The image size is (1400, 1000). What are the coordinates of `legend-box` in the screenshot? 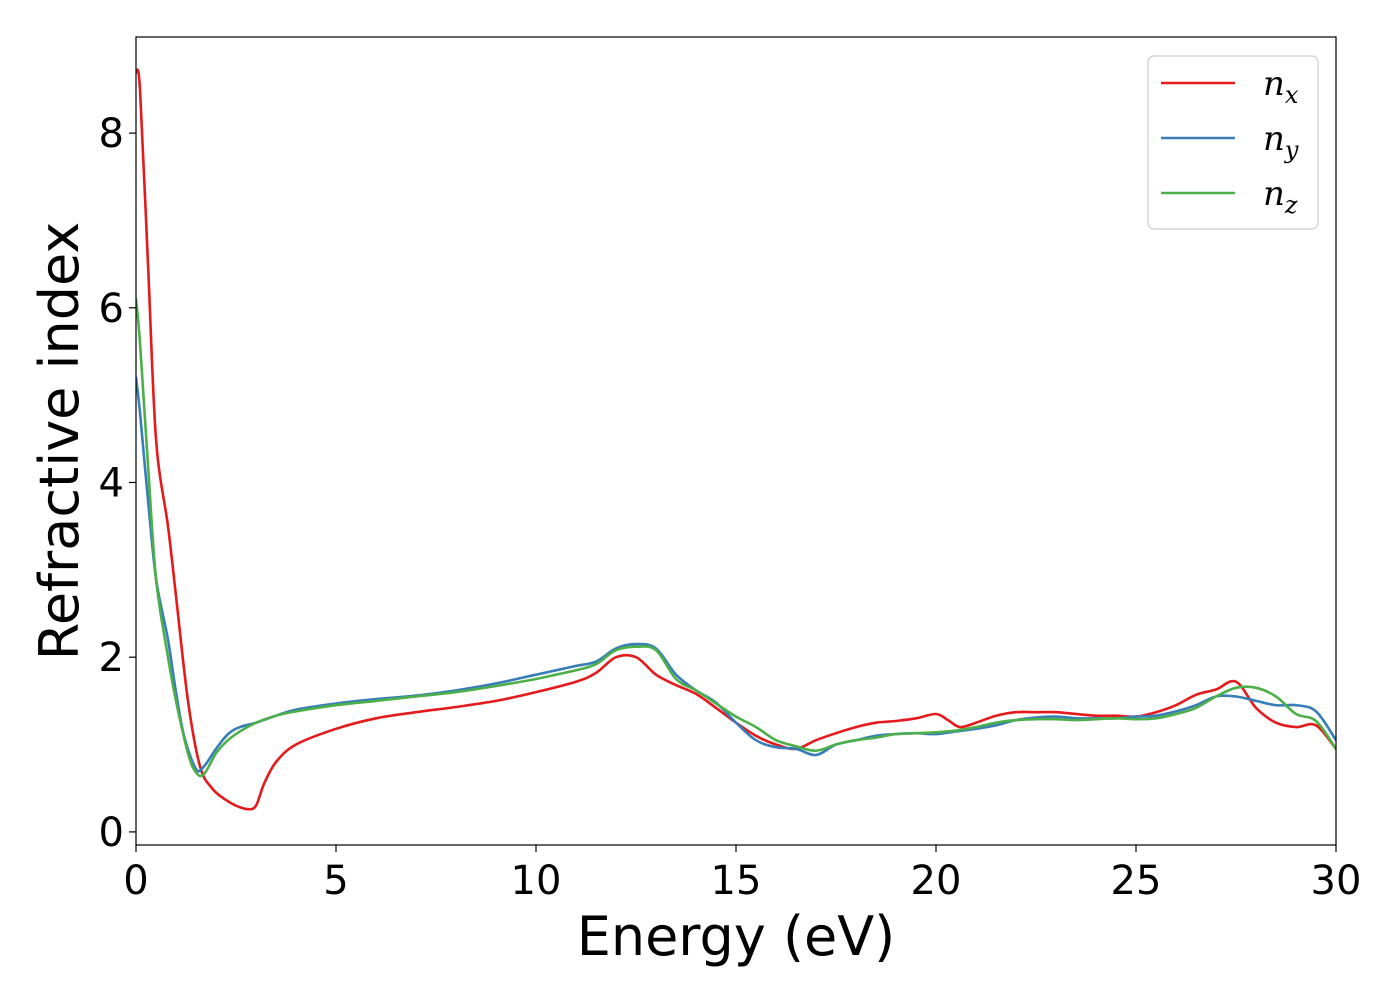 It's located at (1233, 142).